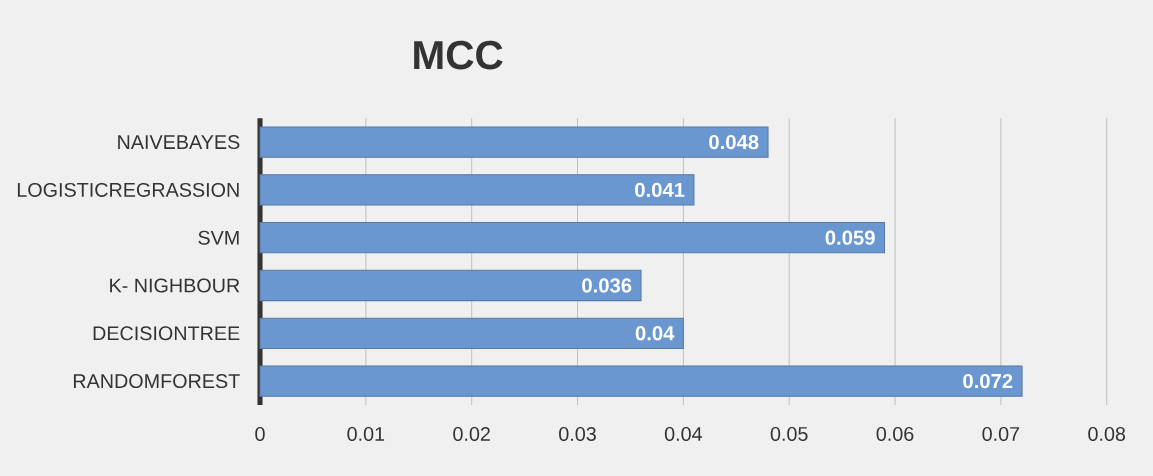  What do you see at coordinates (458, 55) in the screenshot?
I see `chart-title: MCC` at bounding box center [458, 55].